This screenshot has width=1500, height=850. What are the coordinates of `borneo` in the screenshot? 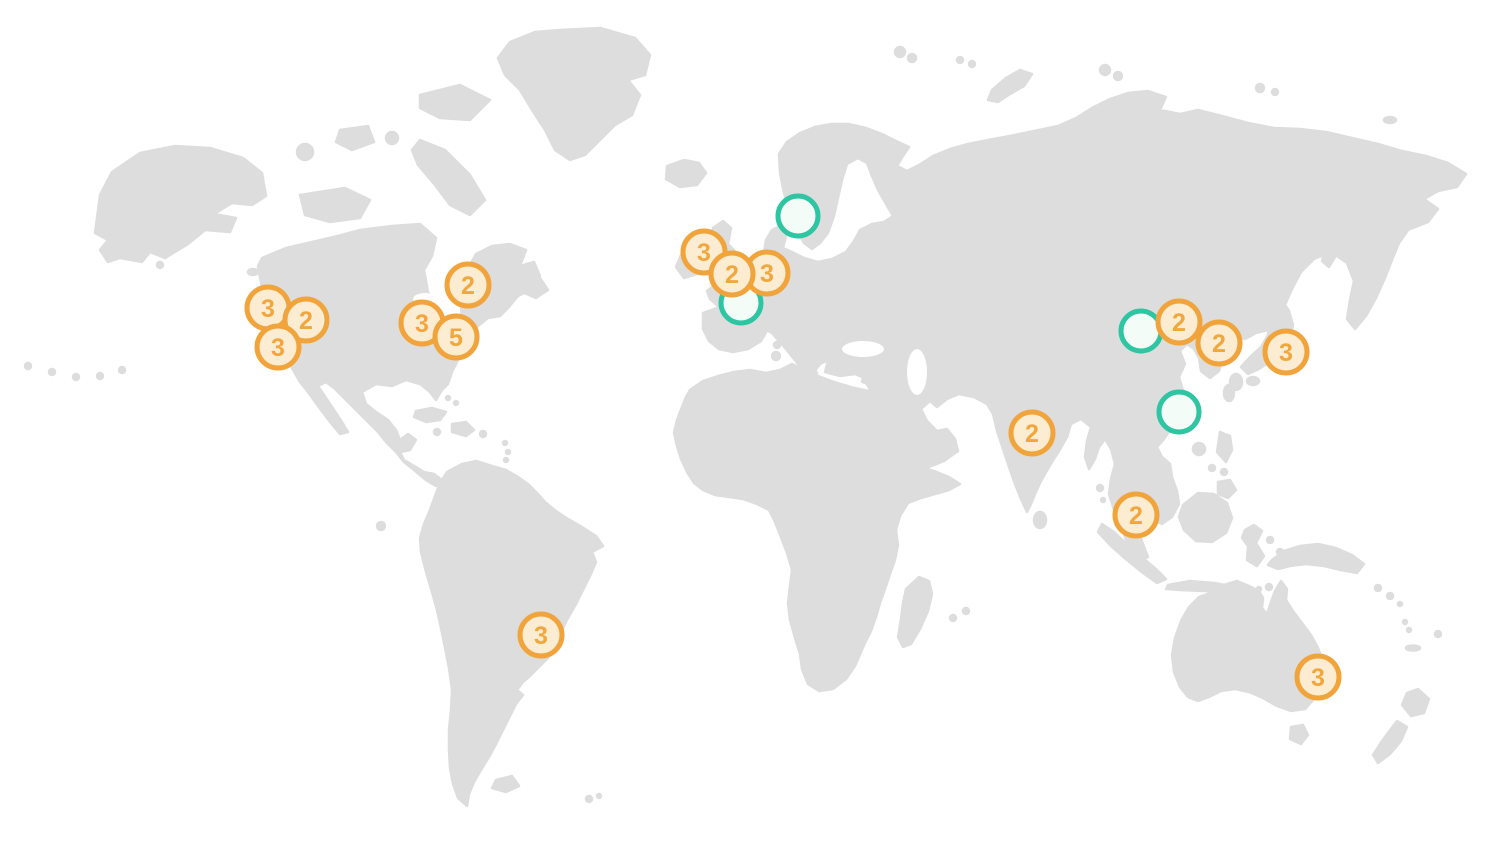 It's located at (1205, 517).